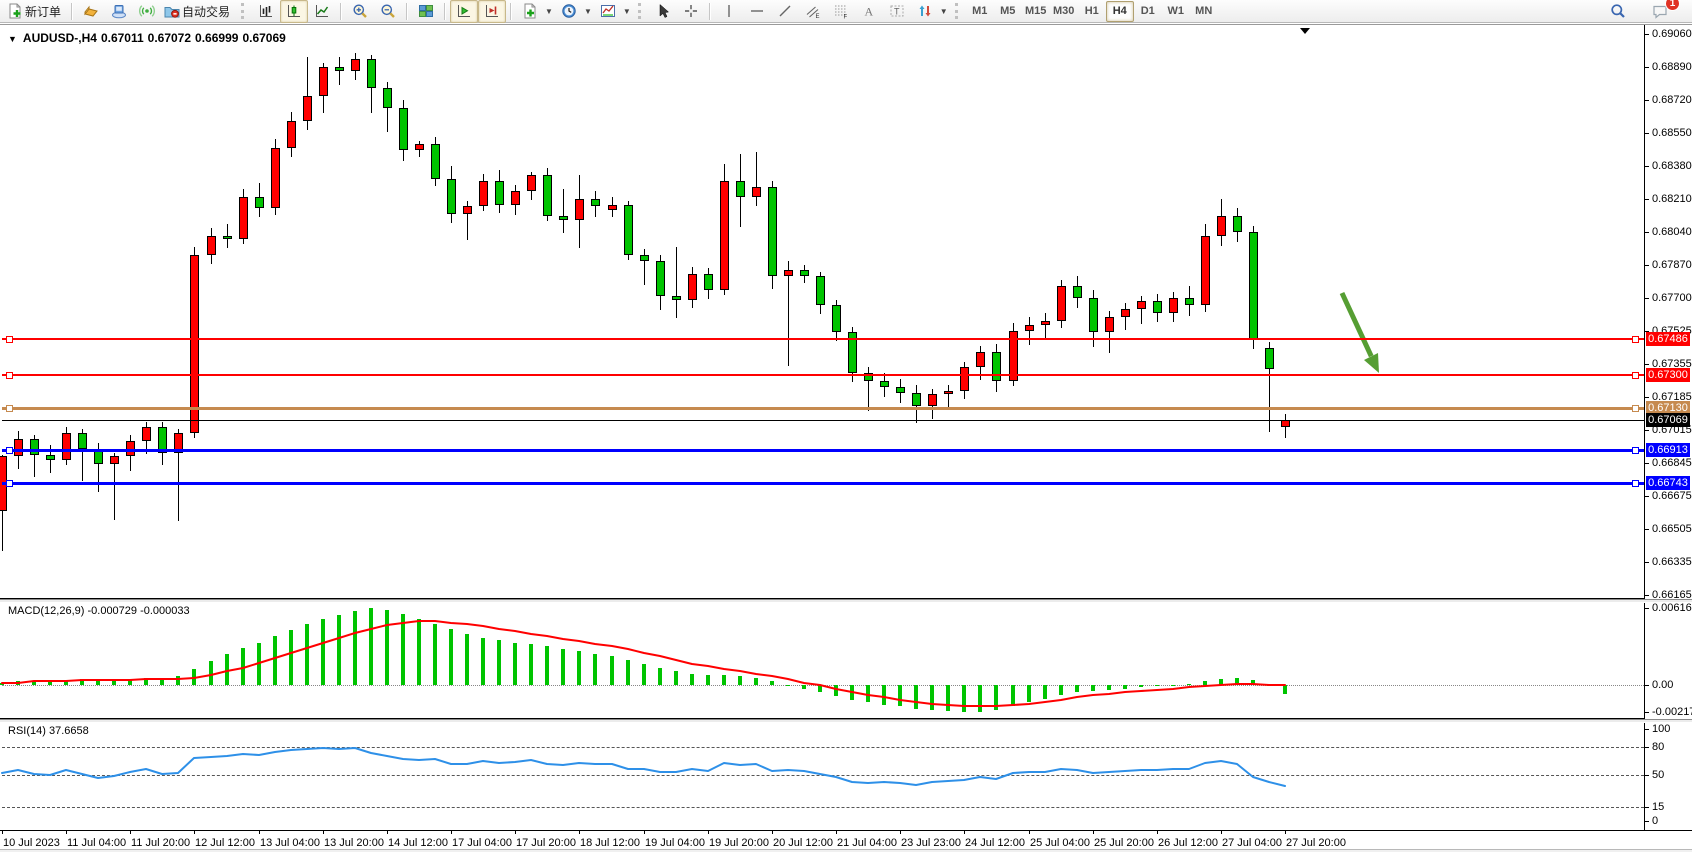 The width and height of the screenshot is (1692, 852). Describe the element at coordinates (1147, 11) in the screenshot. I see `timeframe-d1-button: D1` at that location.